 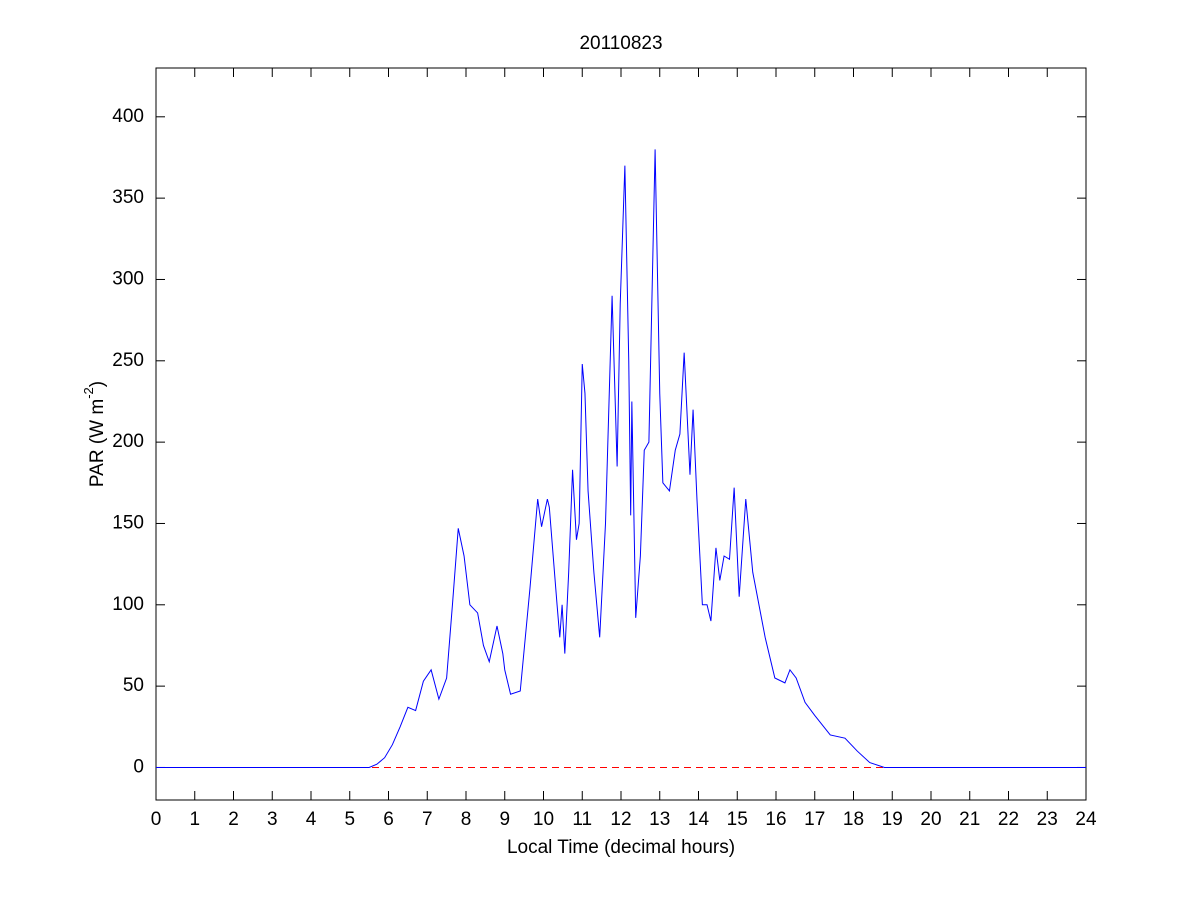 What do you see at coordinates (128, 522) in the screenshot?
I see `y-tick-label: 150` at bounding box center [128, 522].